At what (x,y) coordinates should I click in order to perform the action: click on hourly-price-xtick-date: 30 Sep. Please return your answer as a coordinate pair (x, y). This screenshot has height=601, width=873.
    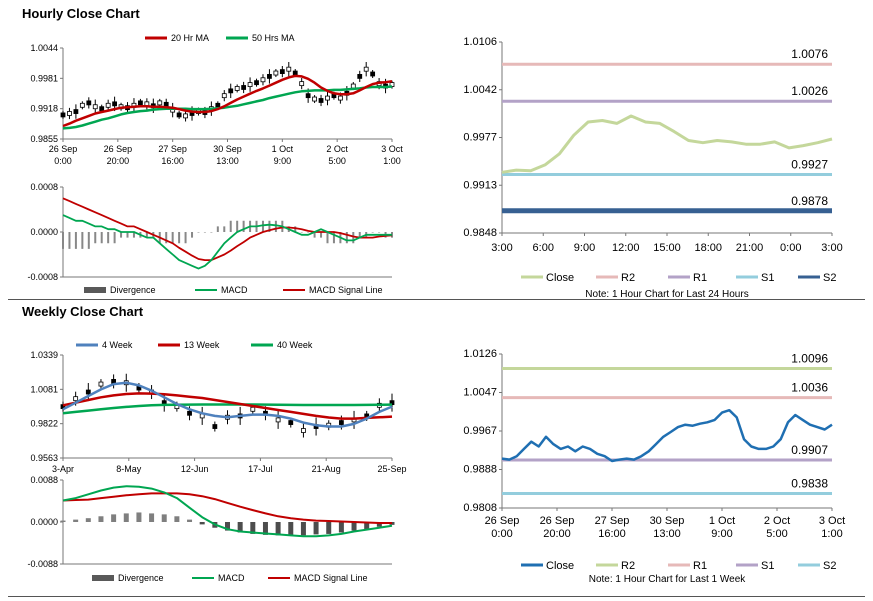
    Looking at the image, I should click on (227, 149).